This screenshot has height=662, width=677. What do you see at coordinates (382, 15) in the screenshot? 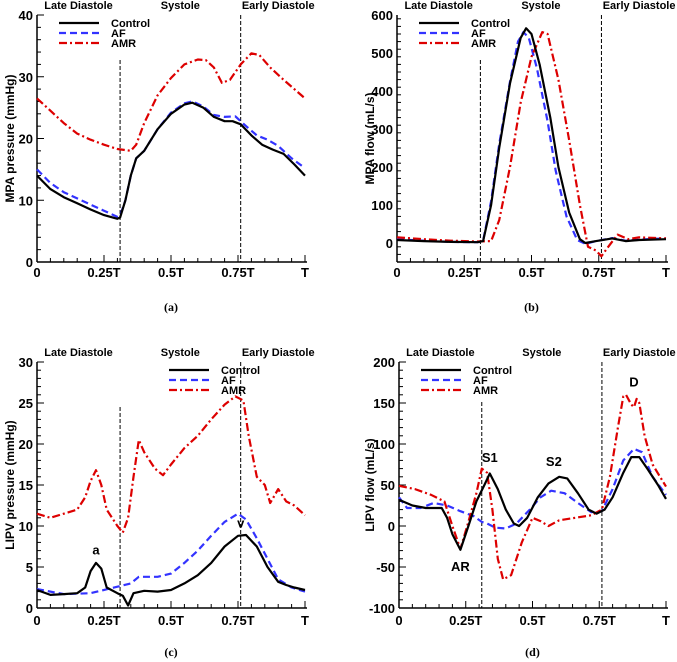
I see `y-tick-label: 600` at bounding box center [382, 15].